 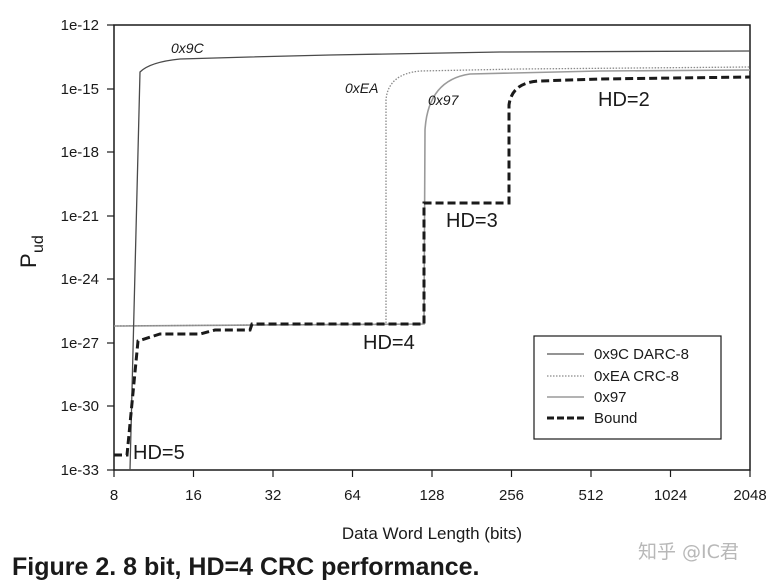 What do you see at coordinates (444, 100) in the screenshot?
I see `series-label-0x97: 0x97` at bounding box center [444, 100].